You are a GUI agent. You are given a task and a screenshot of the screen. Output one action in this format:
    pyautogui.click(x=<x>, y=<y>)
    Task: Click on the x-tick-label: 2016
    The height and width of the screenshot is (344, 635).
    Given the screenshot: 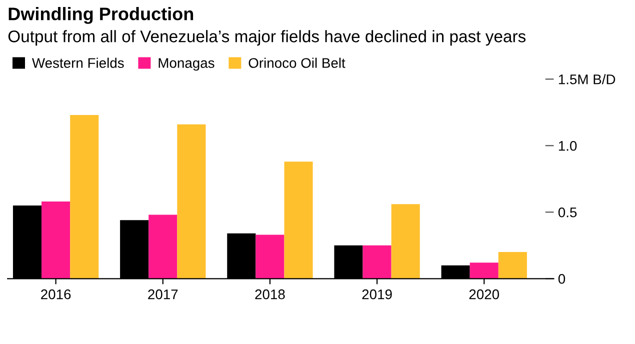 What is the action you would take?
    pyautogui.click(x=56, y=294)
    